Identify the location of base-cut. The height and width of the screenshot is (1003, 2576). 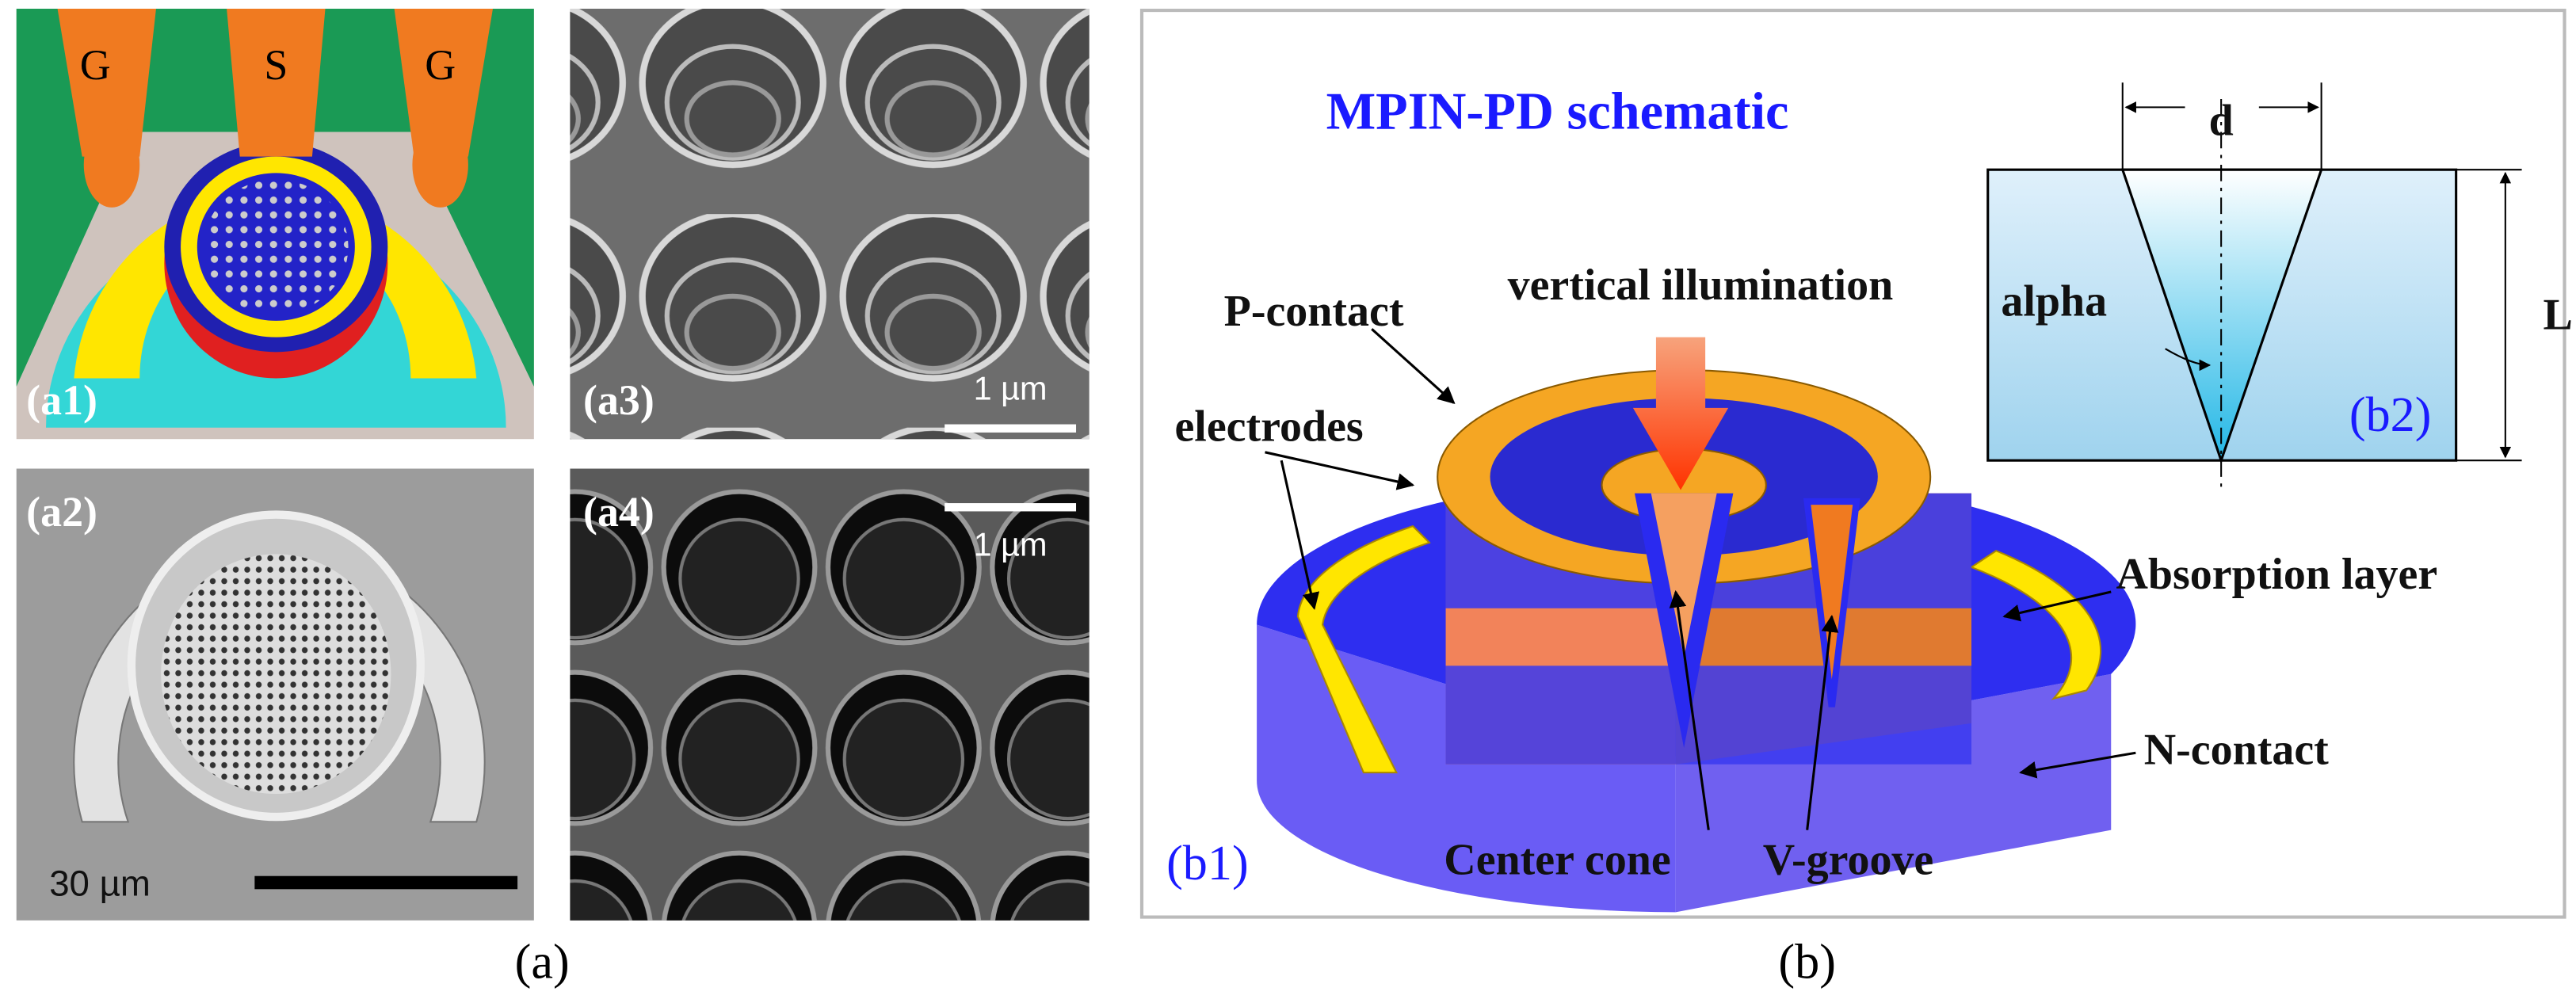
(1893, 793).